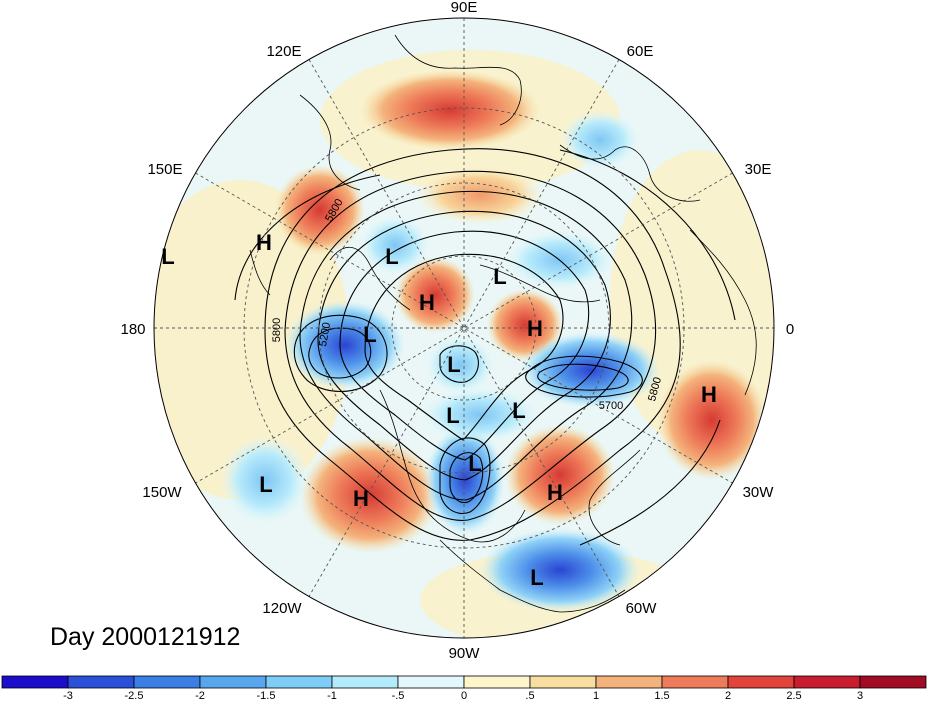  Describe the element at coordinates (132, 329) in the screenshot. I see `lon-label-180: 180` at that location.